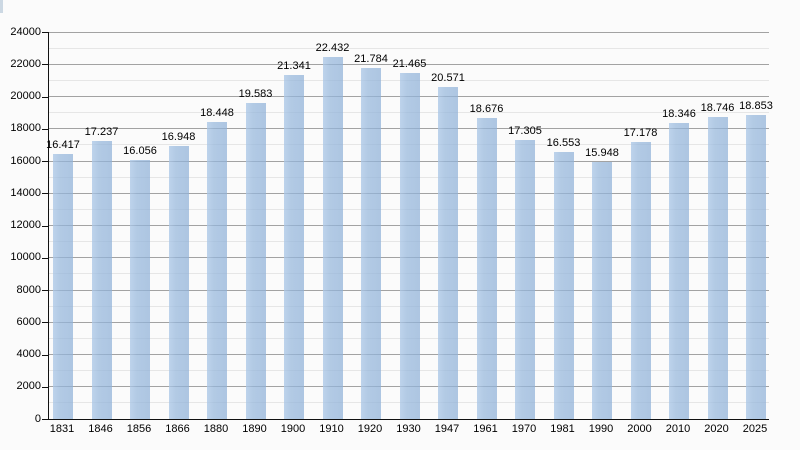  I want to click on x-axis-label: 1880, so click(216, 429).